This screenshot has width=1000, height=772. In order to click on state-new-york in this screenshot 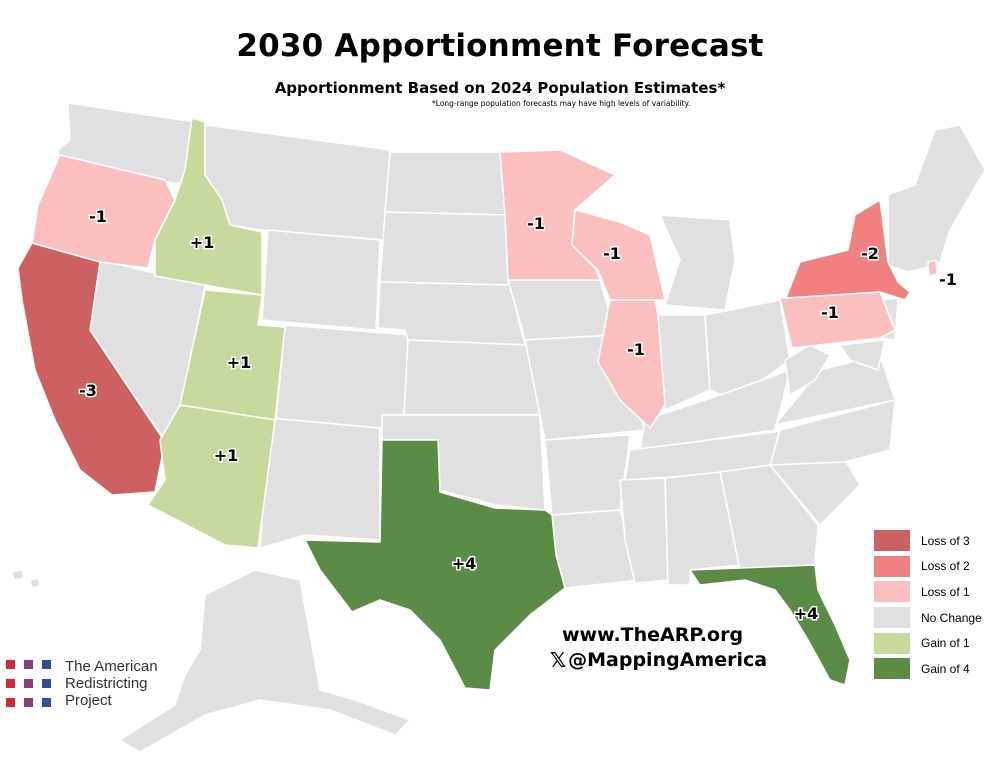, I will do `click(848, 250)`.